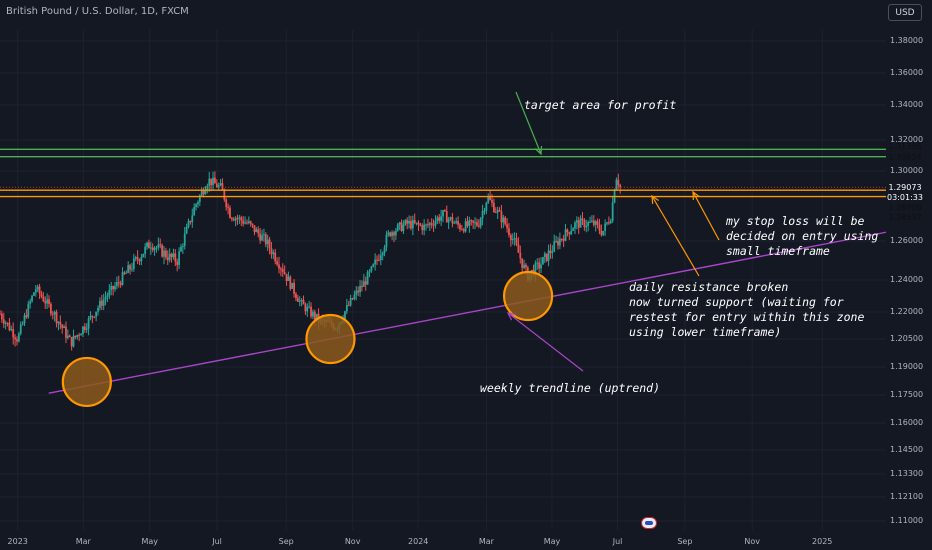 This screenshot has height=550, width=932. What do you see at coordinates (907, 473) in the screenshot?
I see `y-tick-label: 1.13300` at bounding box center [907, 473].